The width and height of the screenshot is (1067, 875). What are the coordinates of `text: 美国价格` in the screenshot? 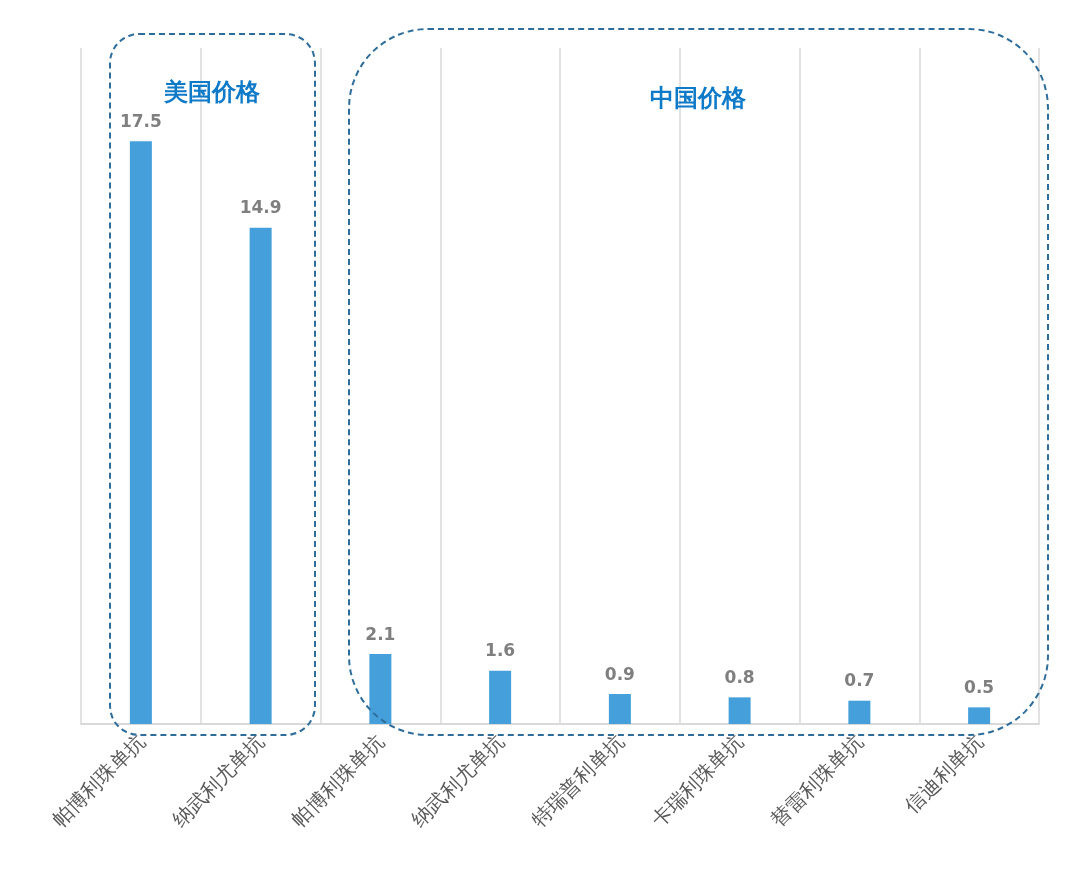 It's located at (212, 92).